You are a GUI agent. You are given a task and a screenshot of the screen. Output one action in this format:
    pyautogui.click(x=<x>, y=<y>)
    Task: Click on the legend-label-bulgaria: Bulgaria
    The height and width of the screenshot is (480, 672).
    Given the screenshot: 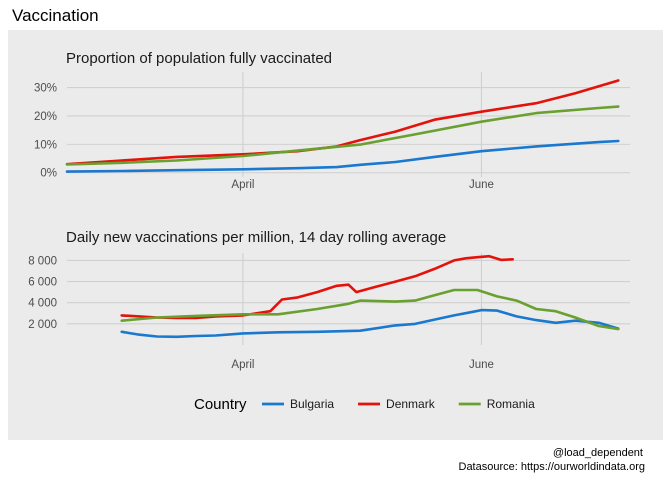 What is the action you would take?
    pyautogui.click(x=312, y=404)
    